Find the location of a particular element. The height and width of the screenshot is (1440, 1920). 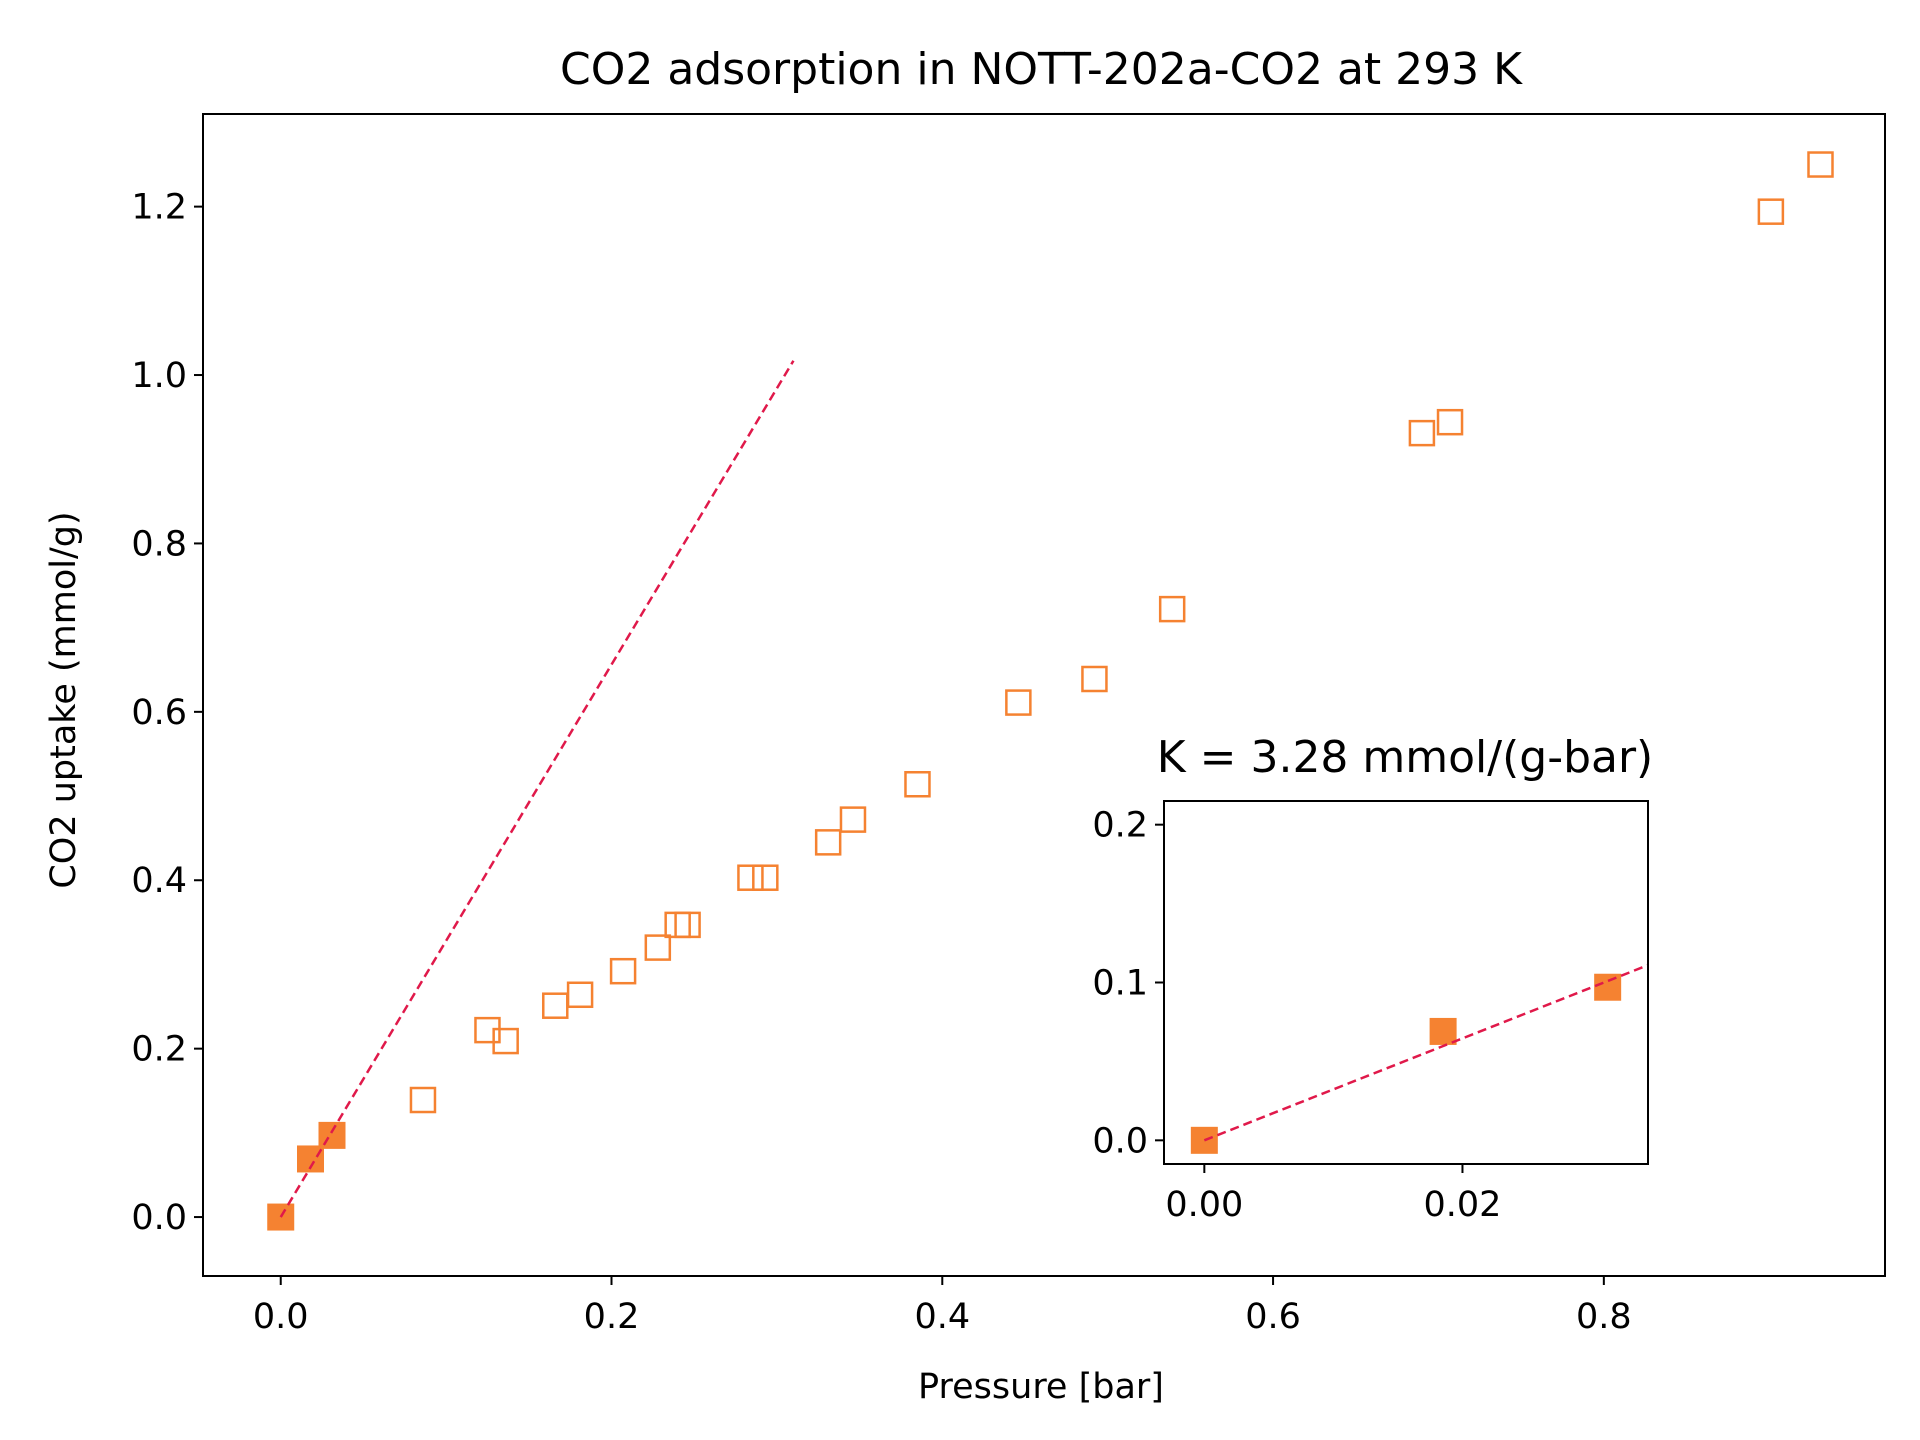

inset-x-tick-label: 0.02 is located at coordinates (1462, 1205).